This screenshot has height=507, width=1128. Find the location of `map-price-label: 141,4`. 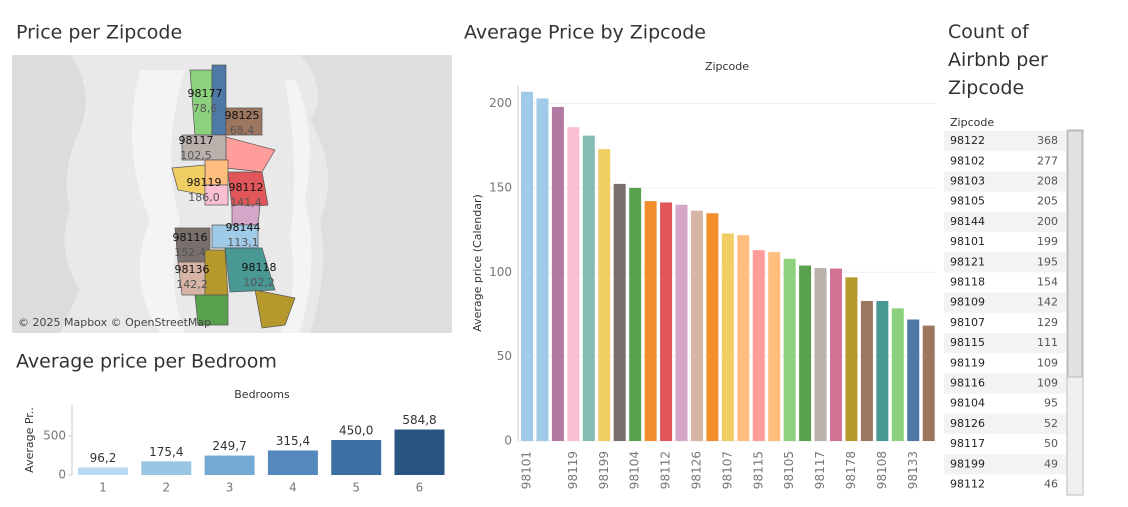

map-price-label: 141,4 is located at coordinates (246, 202).